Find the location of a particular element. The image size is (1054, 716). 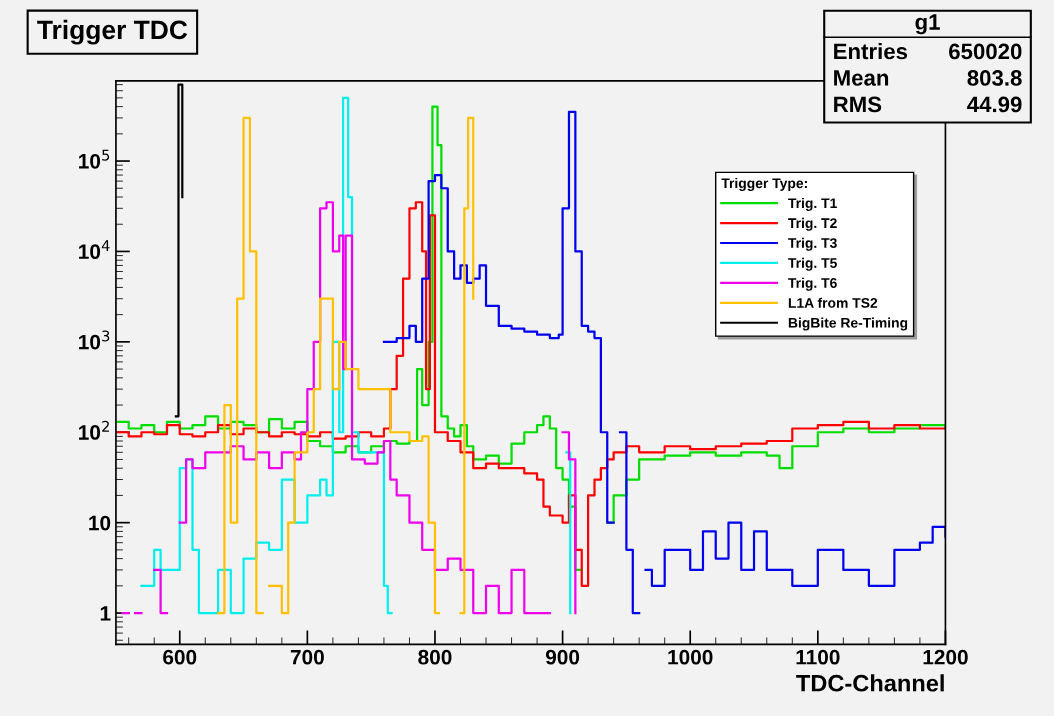

y-tick-label: 10$^{5}$ is located at coordinates (94, 159).